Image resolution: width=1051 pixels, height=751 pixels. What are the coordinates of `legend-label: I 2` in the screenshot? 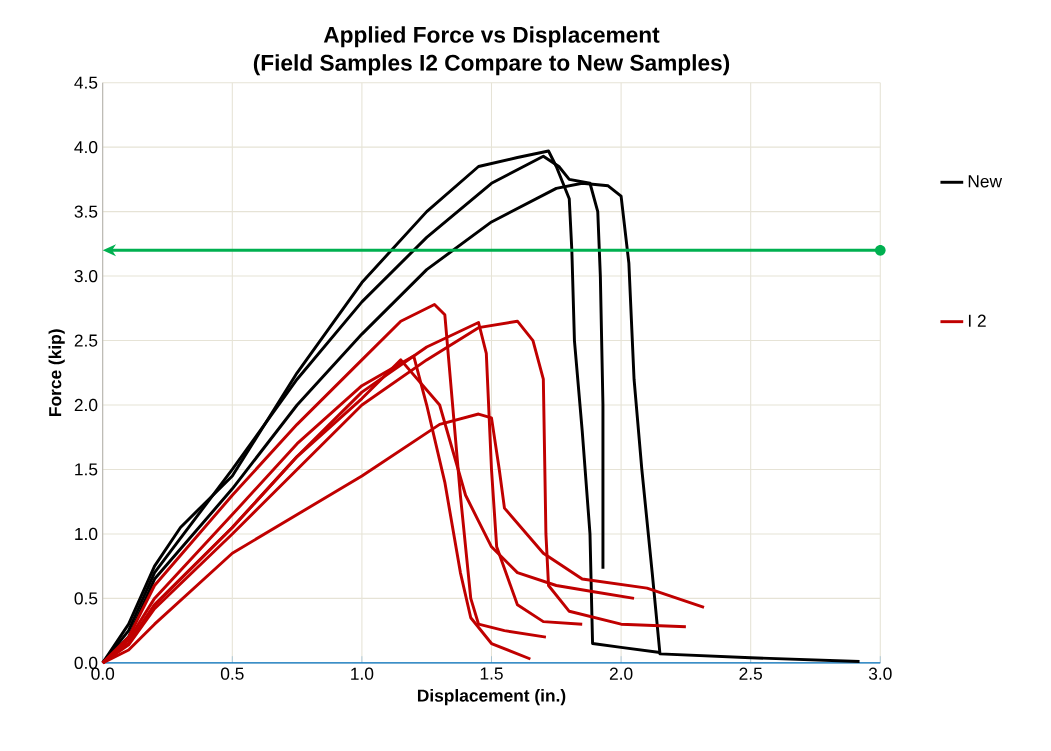 It's located at (977, 320).